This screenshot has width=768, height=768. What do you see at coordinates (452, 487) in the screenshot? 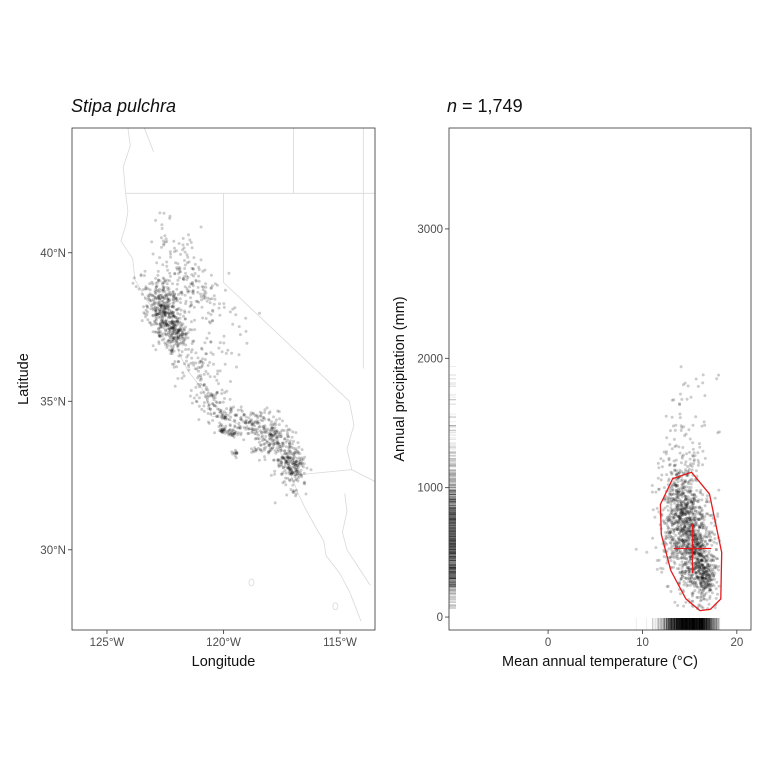
I see `precipitation-rug` at bounding box center [452, 487].